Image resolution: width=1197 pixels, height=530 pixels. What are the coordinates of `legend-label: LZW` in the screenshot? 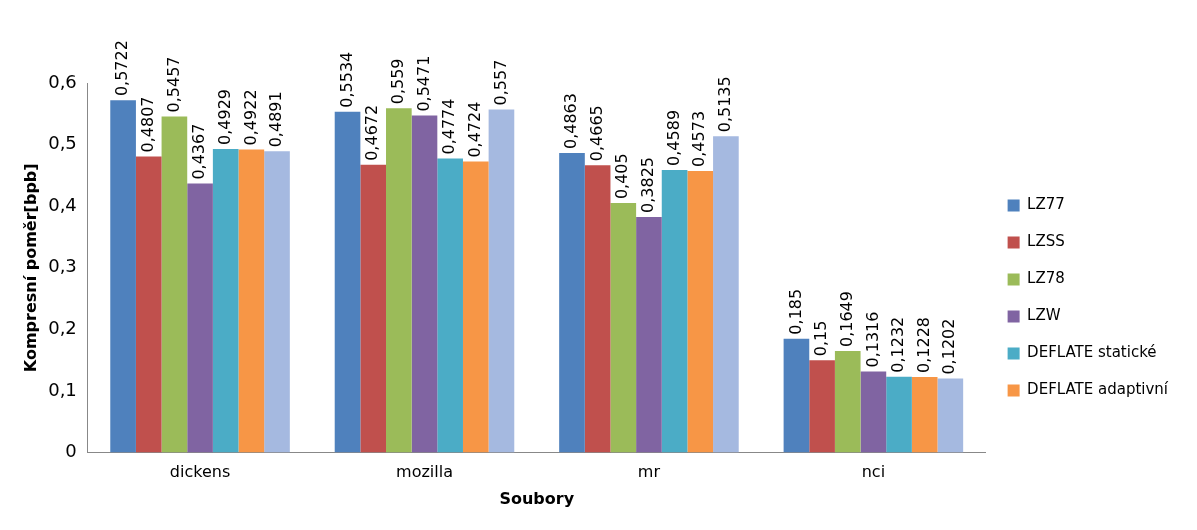 It's located at (1044, 315).